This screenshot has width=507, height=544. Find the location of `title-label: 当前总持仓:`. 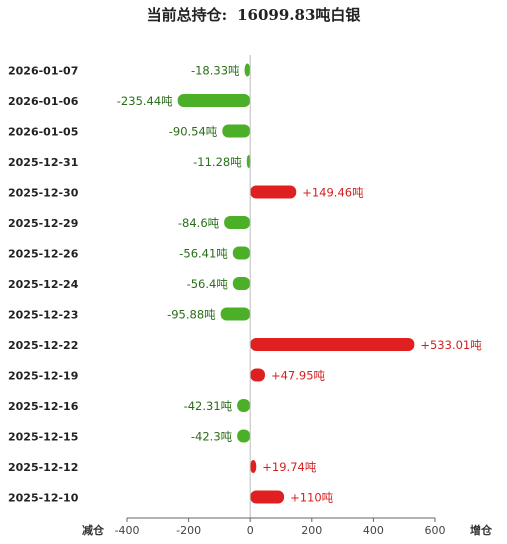

title-label: 当前总持仓: is located at coordinates (187, 15).